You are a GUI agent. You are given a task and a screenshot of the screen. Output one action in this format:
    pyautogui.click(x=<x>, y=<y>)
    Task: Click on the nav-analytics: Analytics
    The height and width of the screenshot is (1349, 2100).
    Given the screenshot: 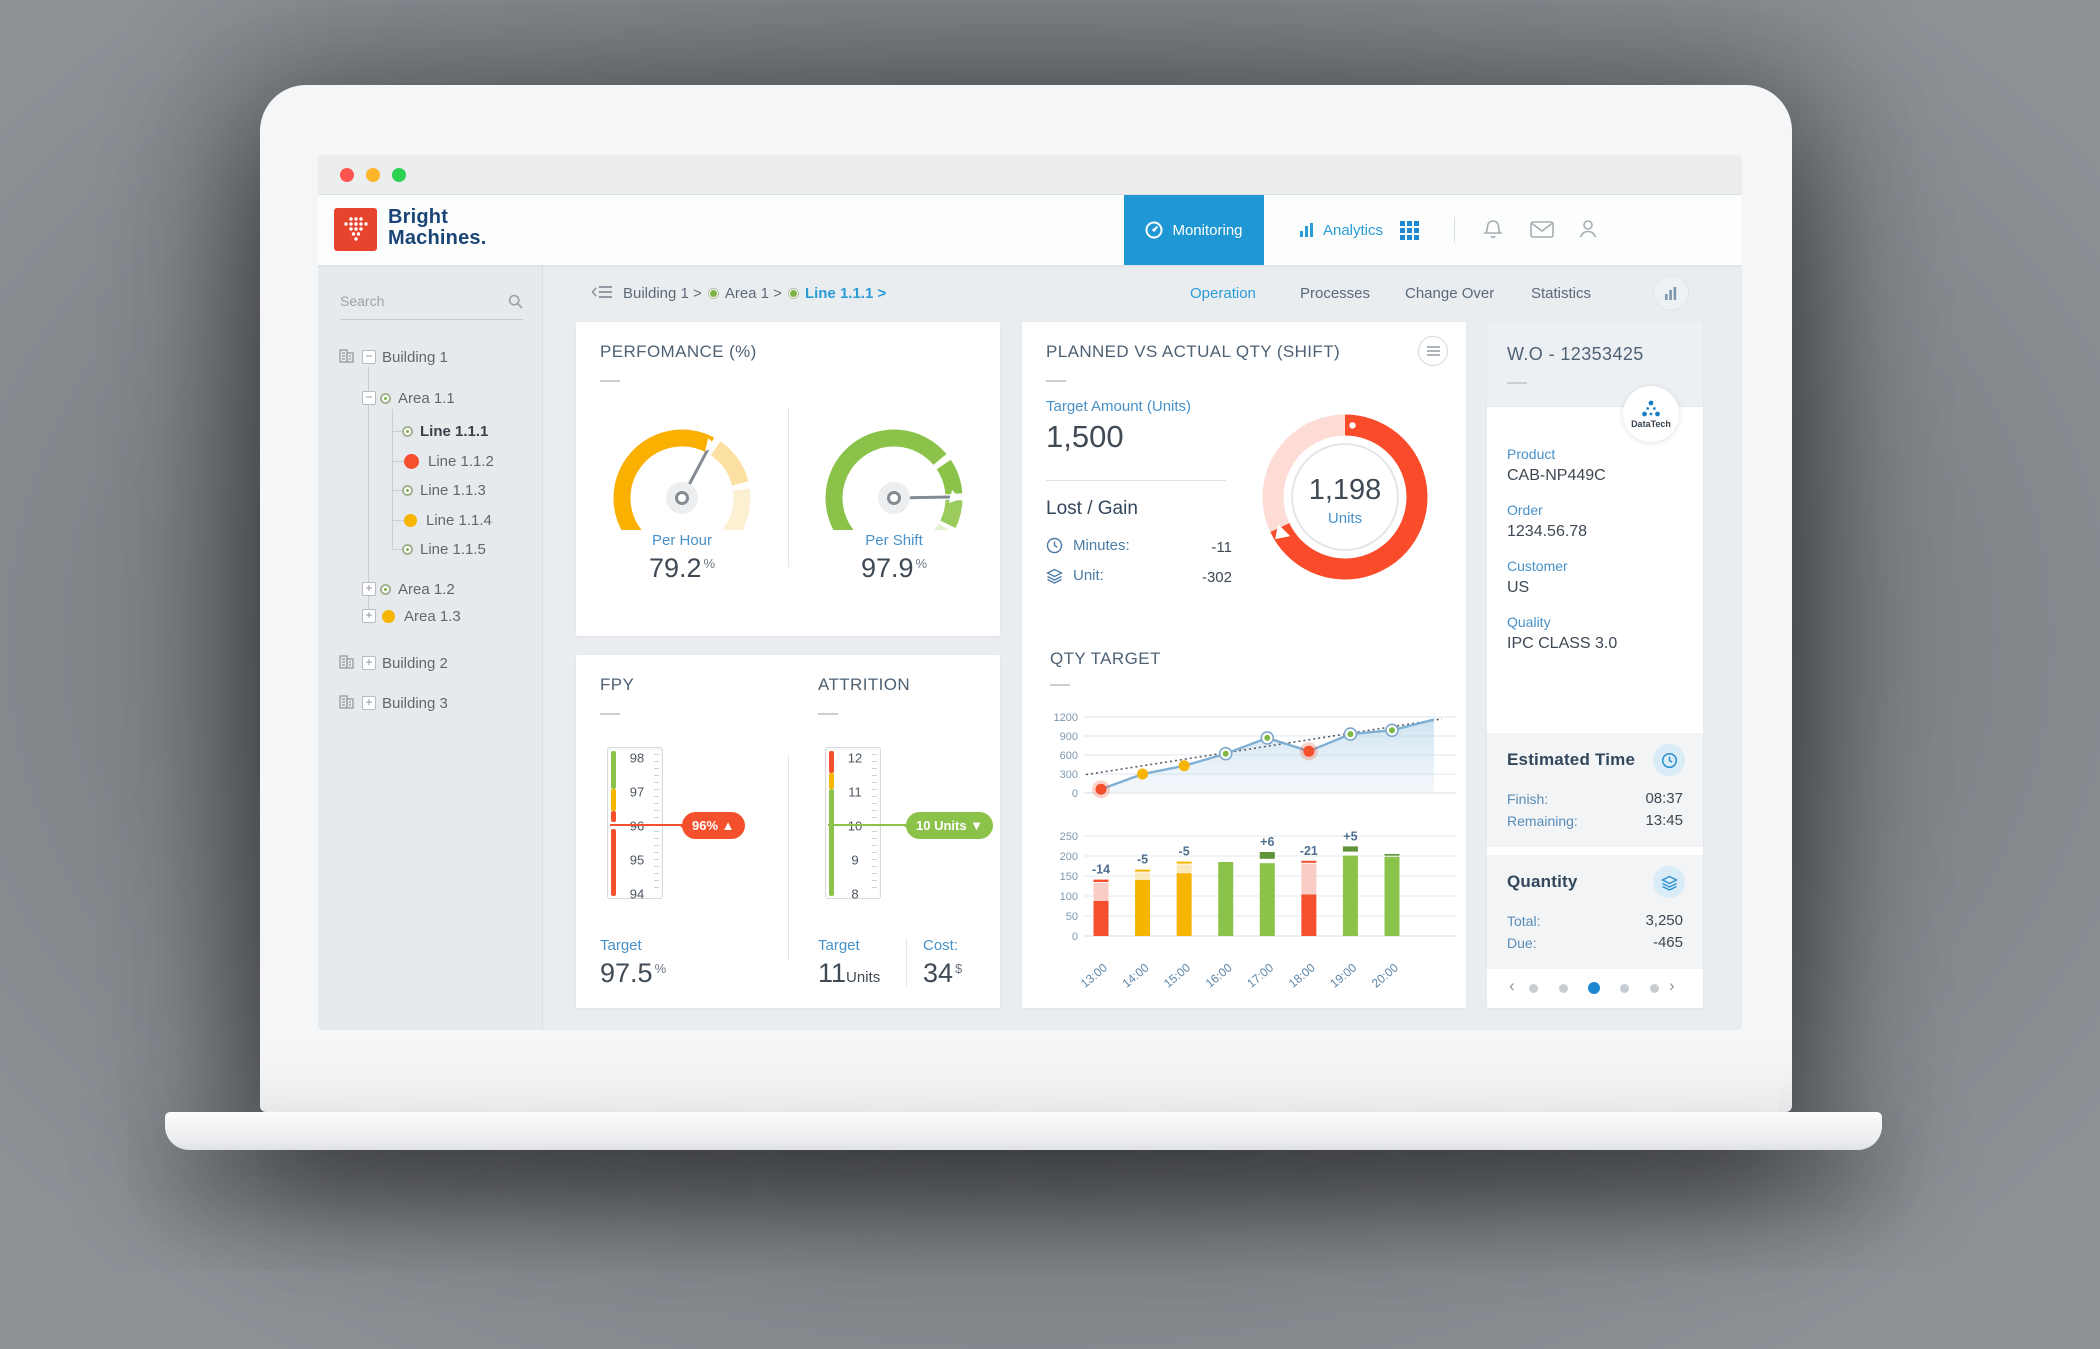 What is the action you would take?
    pyautogui.click(x=1341, y=230)
    